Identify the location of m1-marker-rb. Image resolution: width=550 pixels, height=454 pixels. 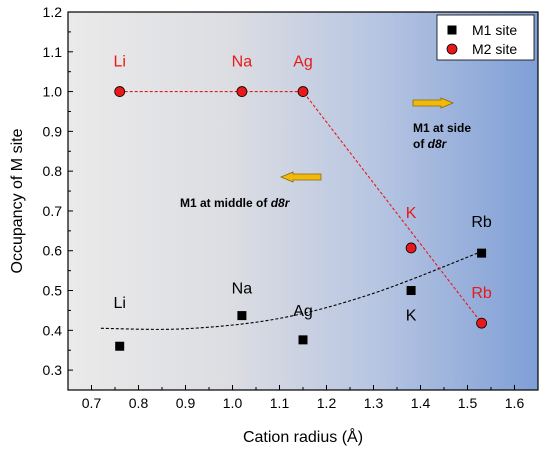
(482, 253).